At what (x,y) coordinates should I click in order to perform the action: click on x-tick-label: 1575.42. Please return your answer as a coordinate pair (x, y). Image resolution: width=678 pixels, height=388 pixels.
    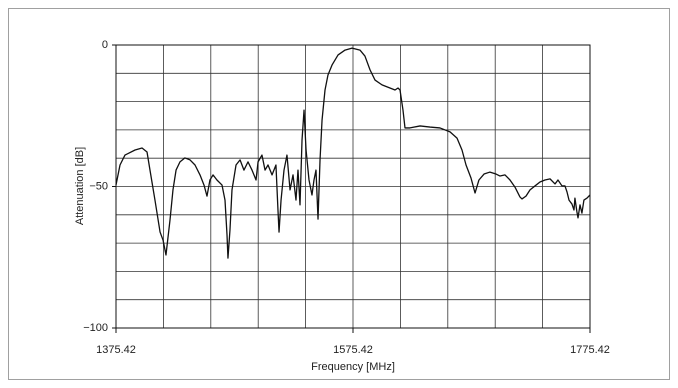
    Looking at the image, I should click on (353, 350).